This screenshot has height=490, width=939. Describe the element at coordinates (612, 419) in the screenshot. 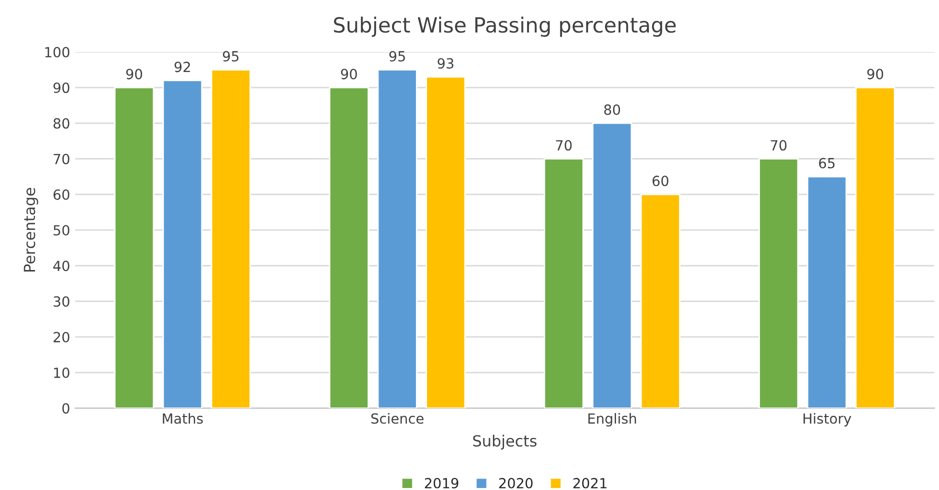

I see `x-tick-label: English` at that location.